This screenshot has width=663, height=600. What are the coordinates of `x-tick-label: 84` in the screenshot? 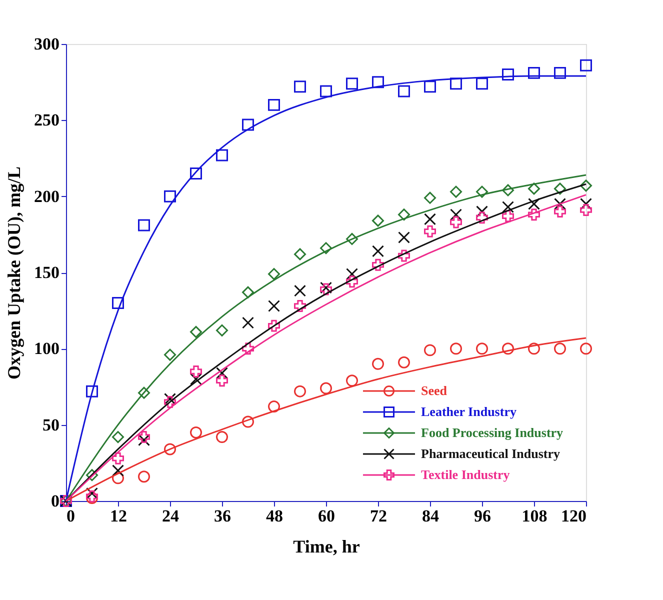 It's located at (431, 516).